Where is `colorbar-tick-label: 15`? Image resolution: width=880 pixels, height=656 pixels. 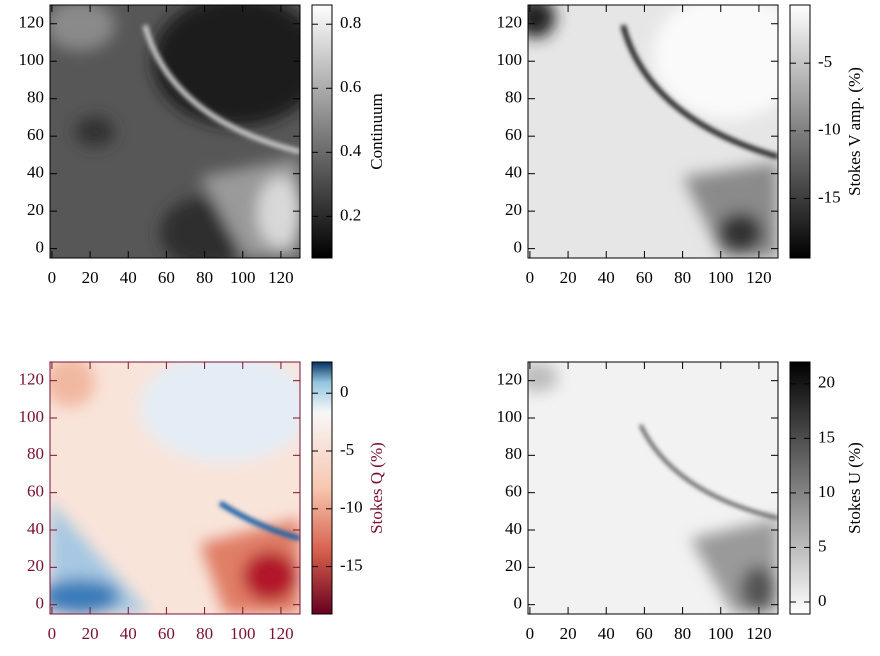
colorbar-tick-label: 15 is located at coordinates (826, 436).